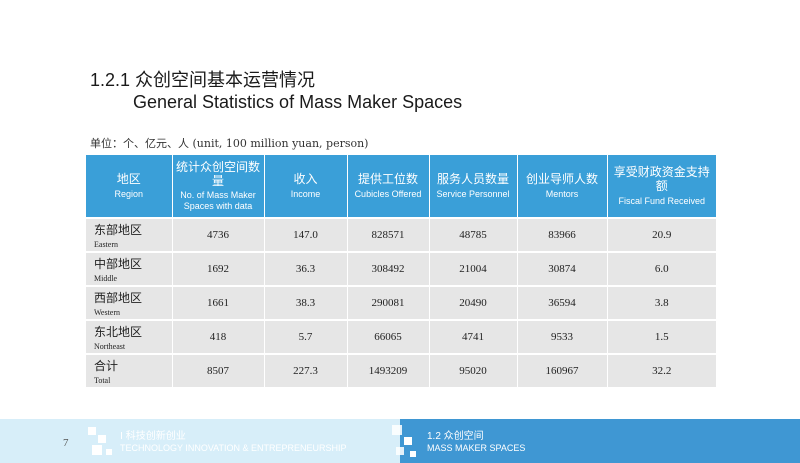  What do you see at coordinates (561, 336) in the screenshot?
I see `value-cell: 9533` at bounding box center [561, 336].